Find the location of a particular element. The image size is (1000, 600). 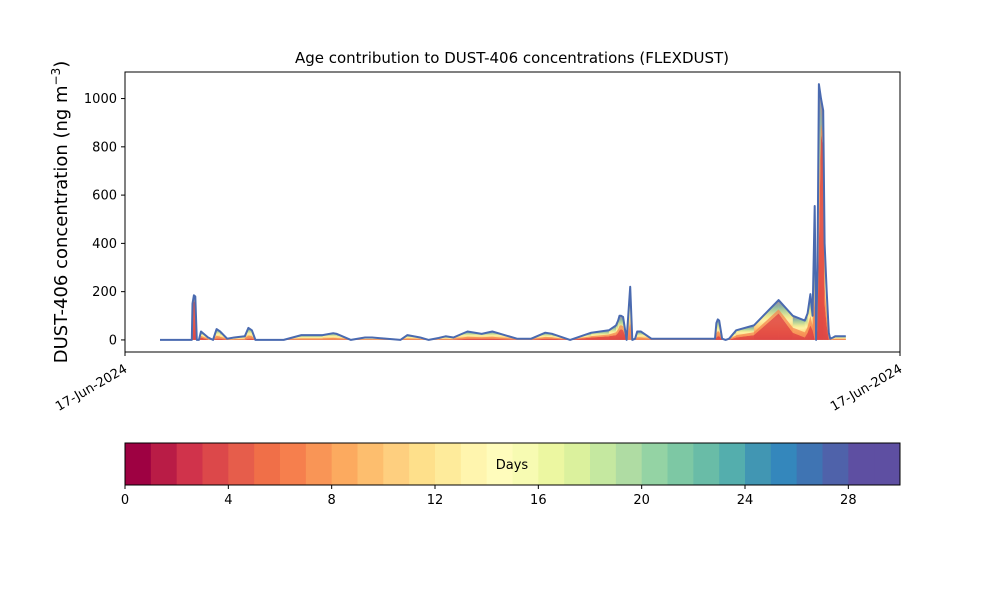

y-axis-label: DUST-406 concentration (ng m−3) is located at coordinates (60, 212).